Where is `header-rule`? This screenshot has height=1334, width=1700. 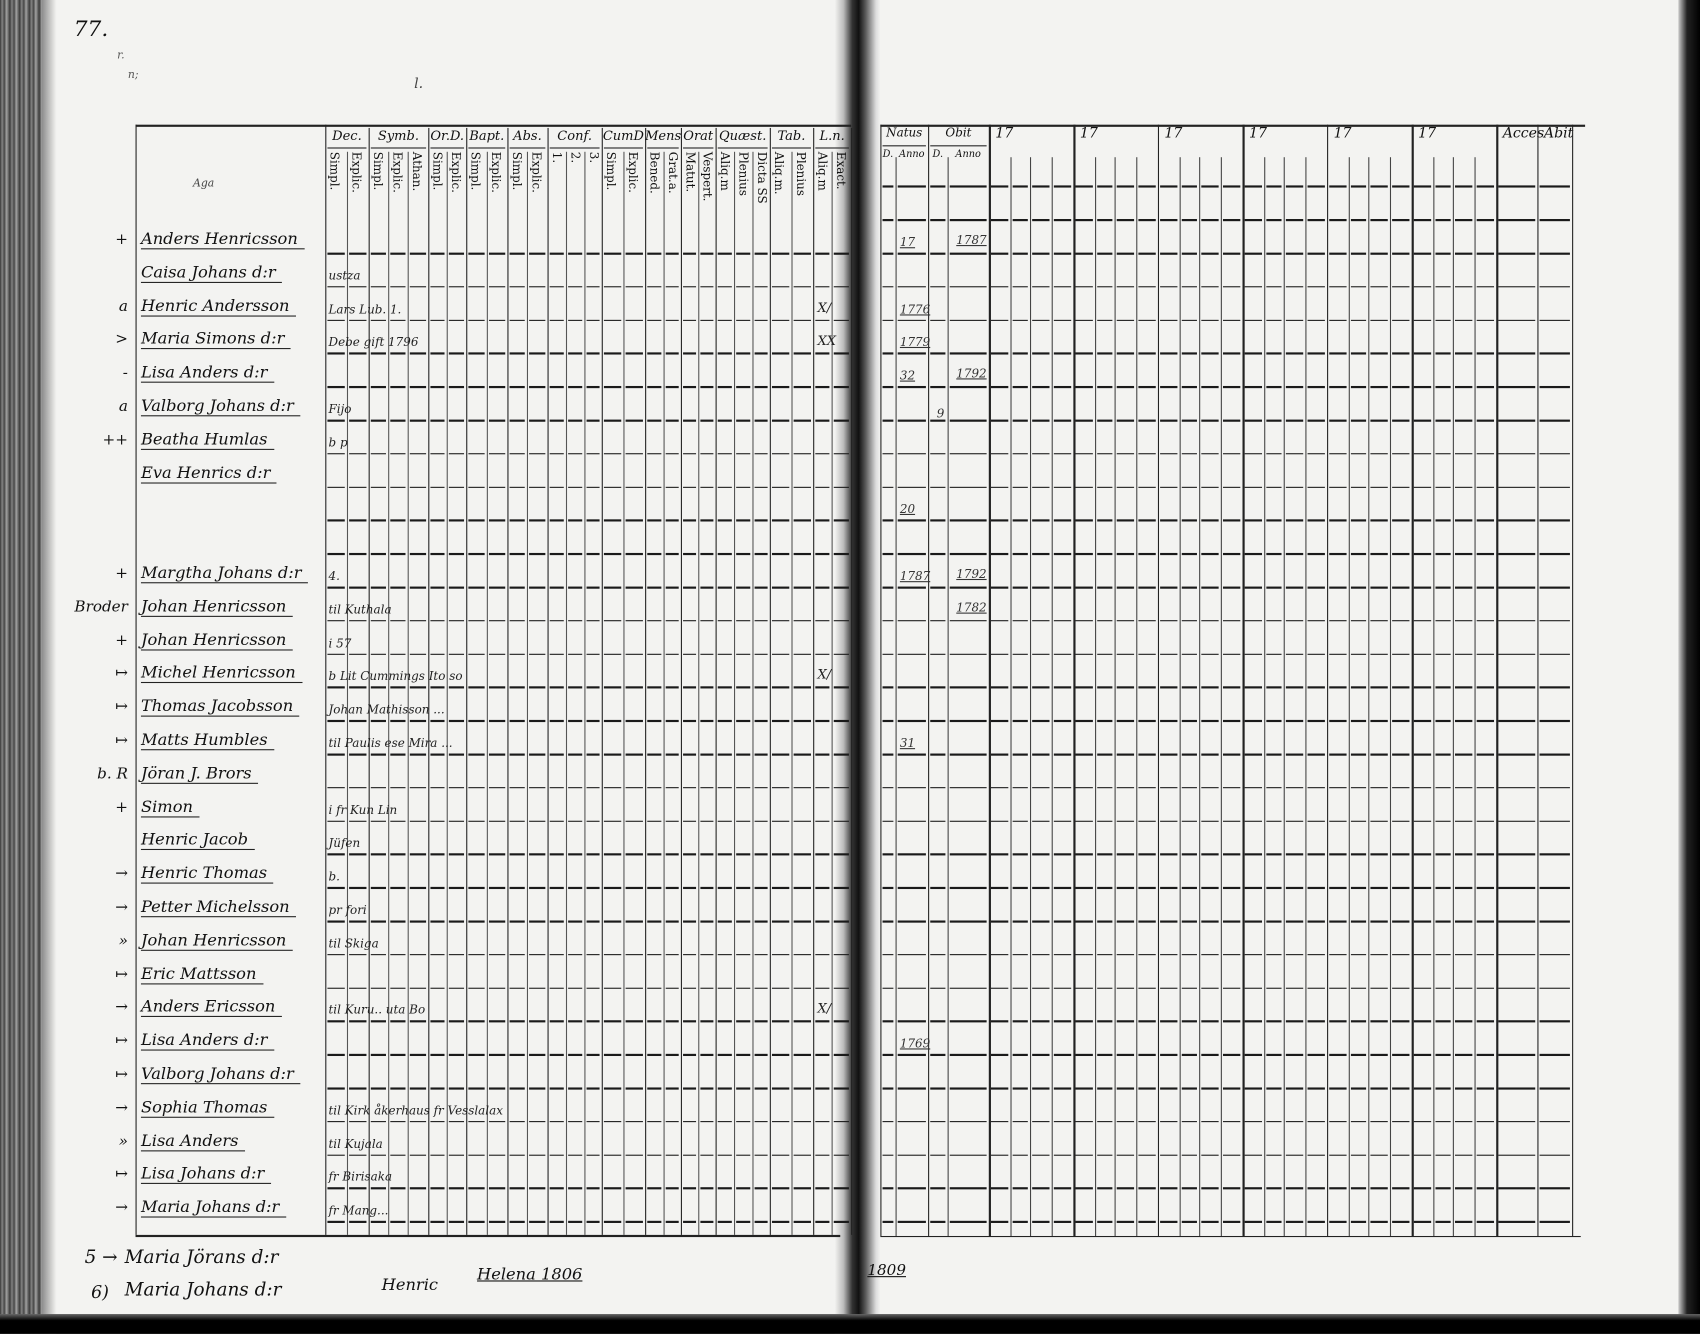 header-rule is located at coordinates (574, 148).